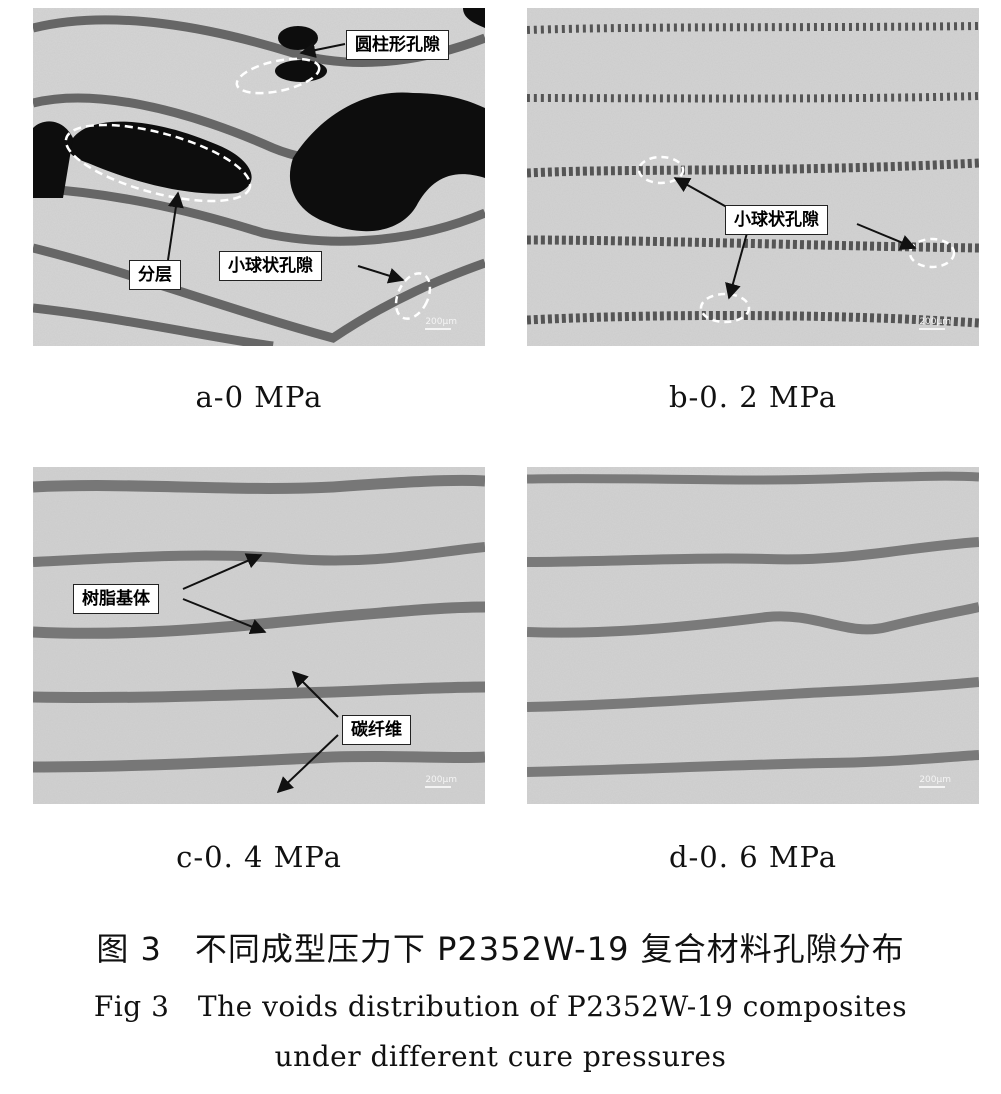 The height and width of the screenshot is (1094, 1001). I want to click on label-cylindrical-void: 圆柱形孔隙, so click(397, 45).